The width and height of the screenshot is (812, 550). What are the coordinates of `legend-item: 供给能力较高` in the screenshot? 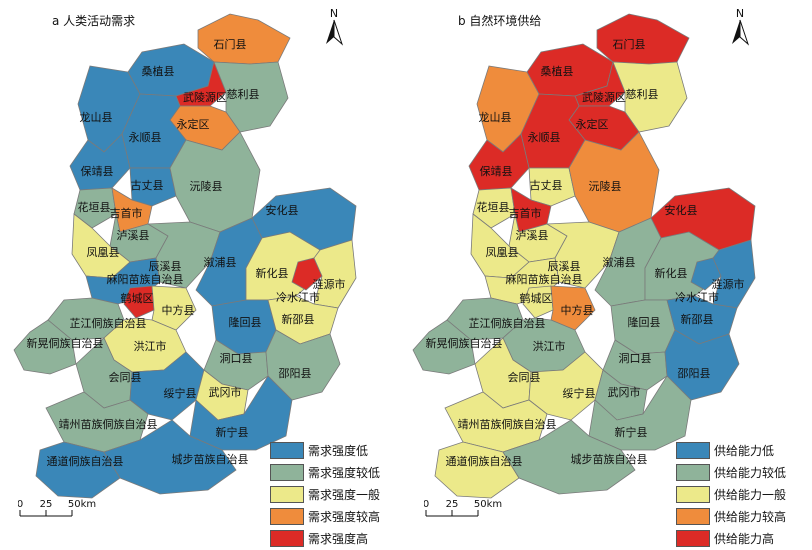 It's located at (744, 516).